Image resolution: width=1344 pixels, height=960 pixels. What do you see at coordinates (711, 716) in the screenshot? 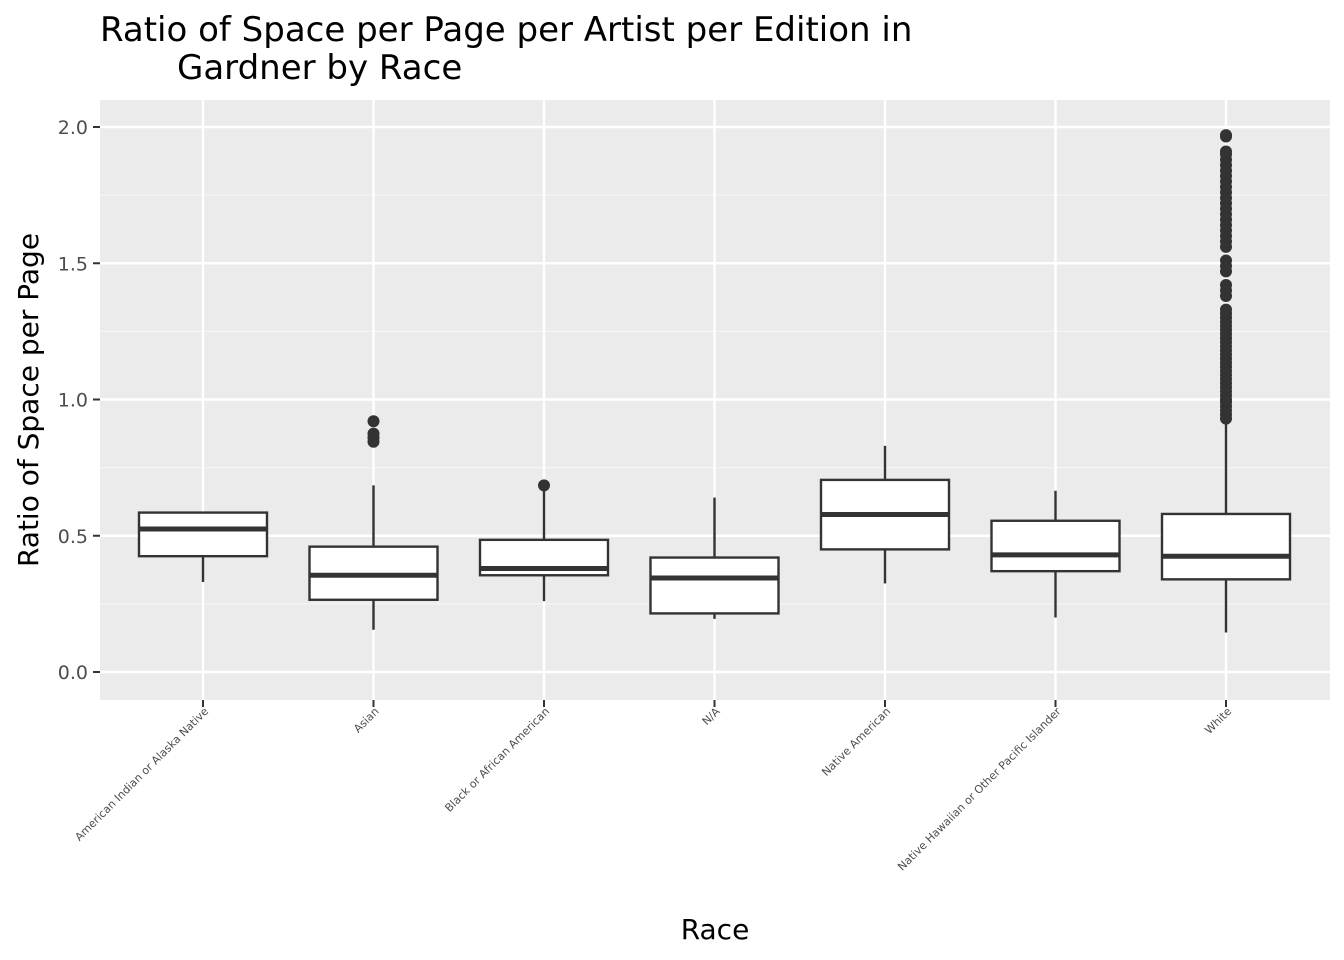
I see `x-tick-label: N/A` at bounding box center [711, 716].